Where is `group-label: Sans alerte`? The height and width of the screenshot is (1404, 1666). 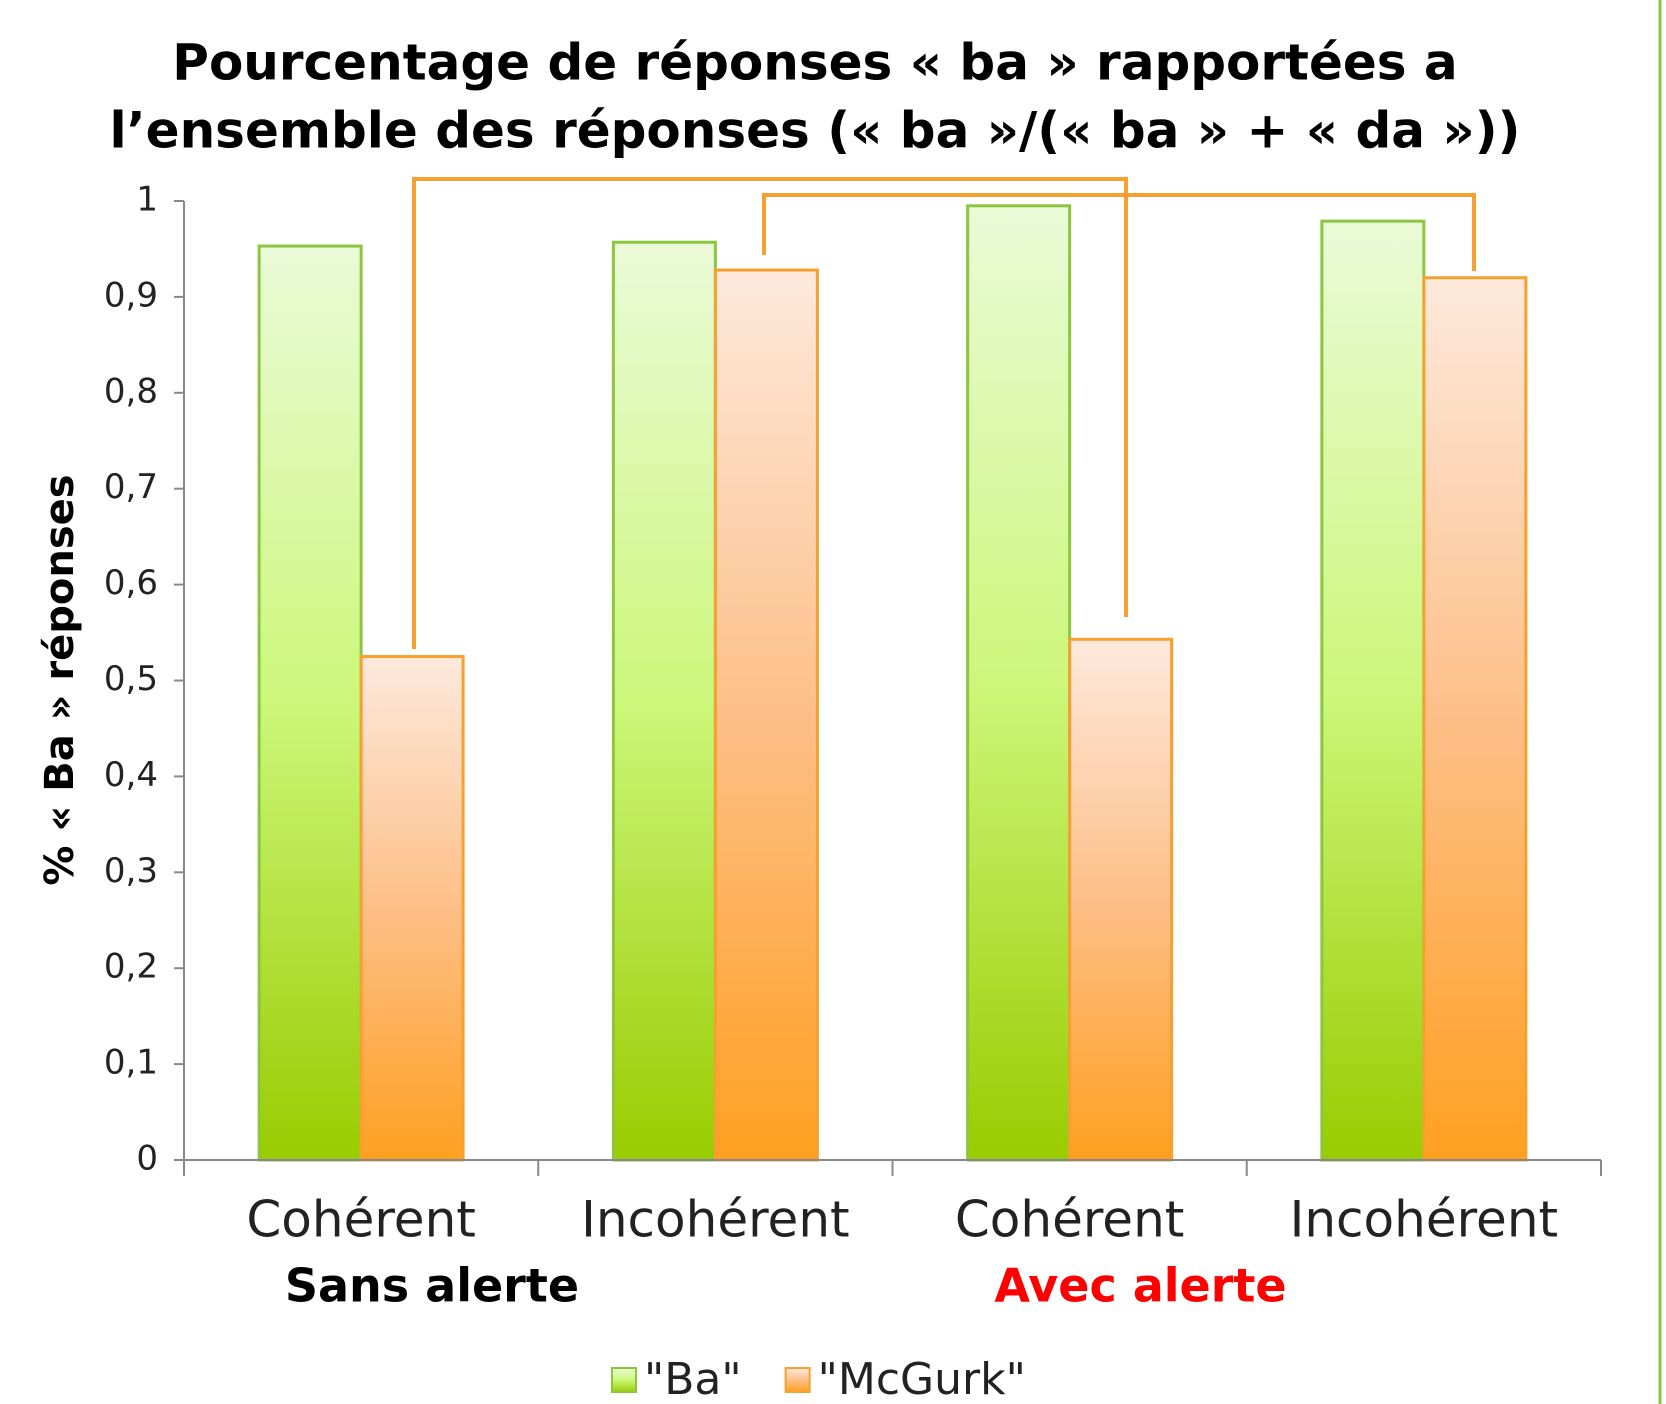 group-label: Sans alerte is located at coordinates (432, 1286).